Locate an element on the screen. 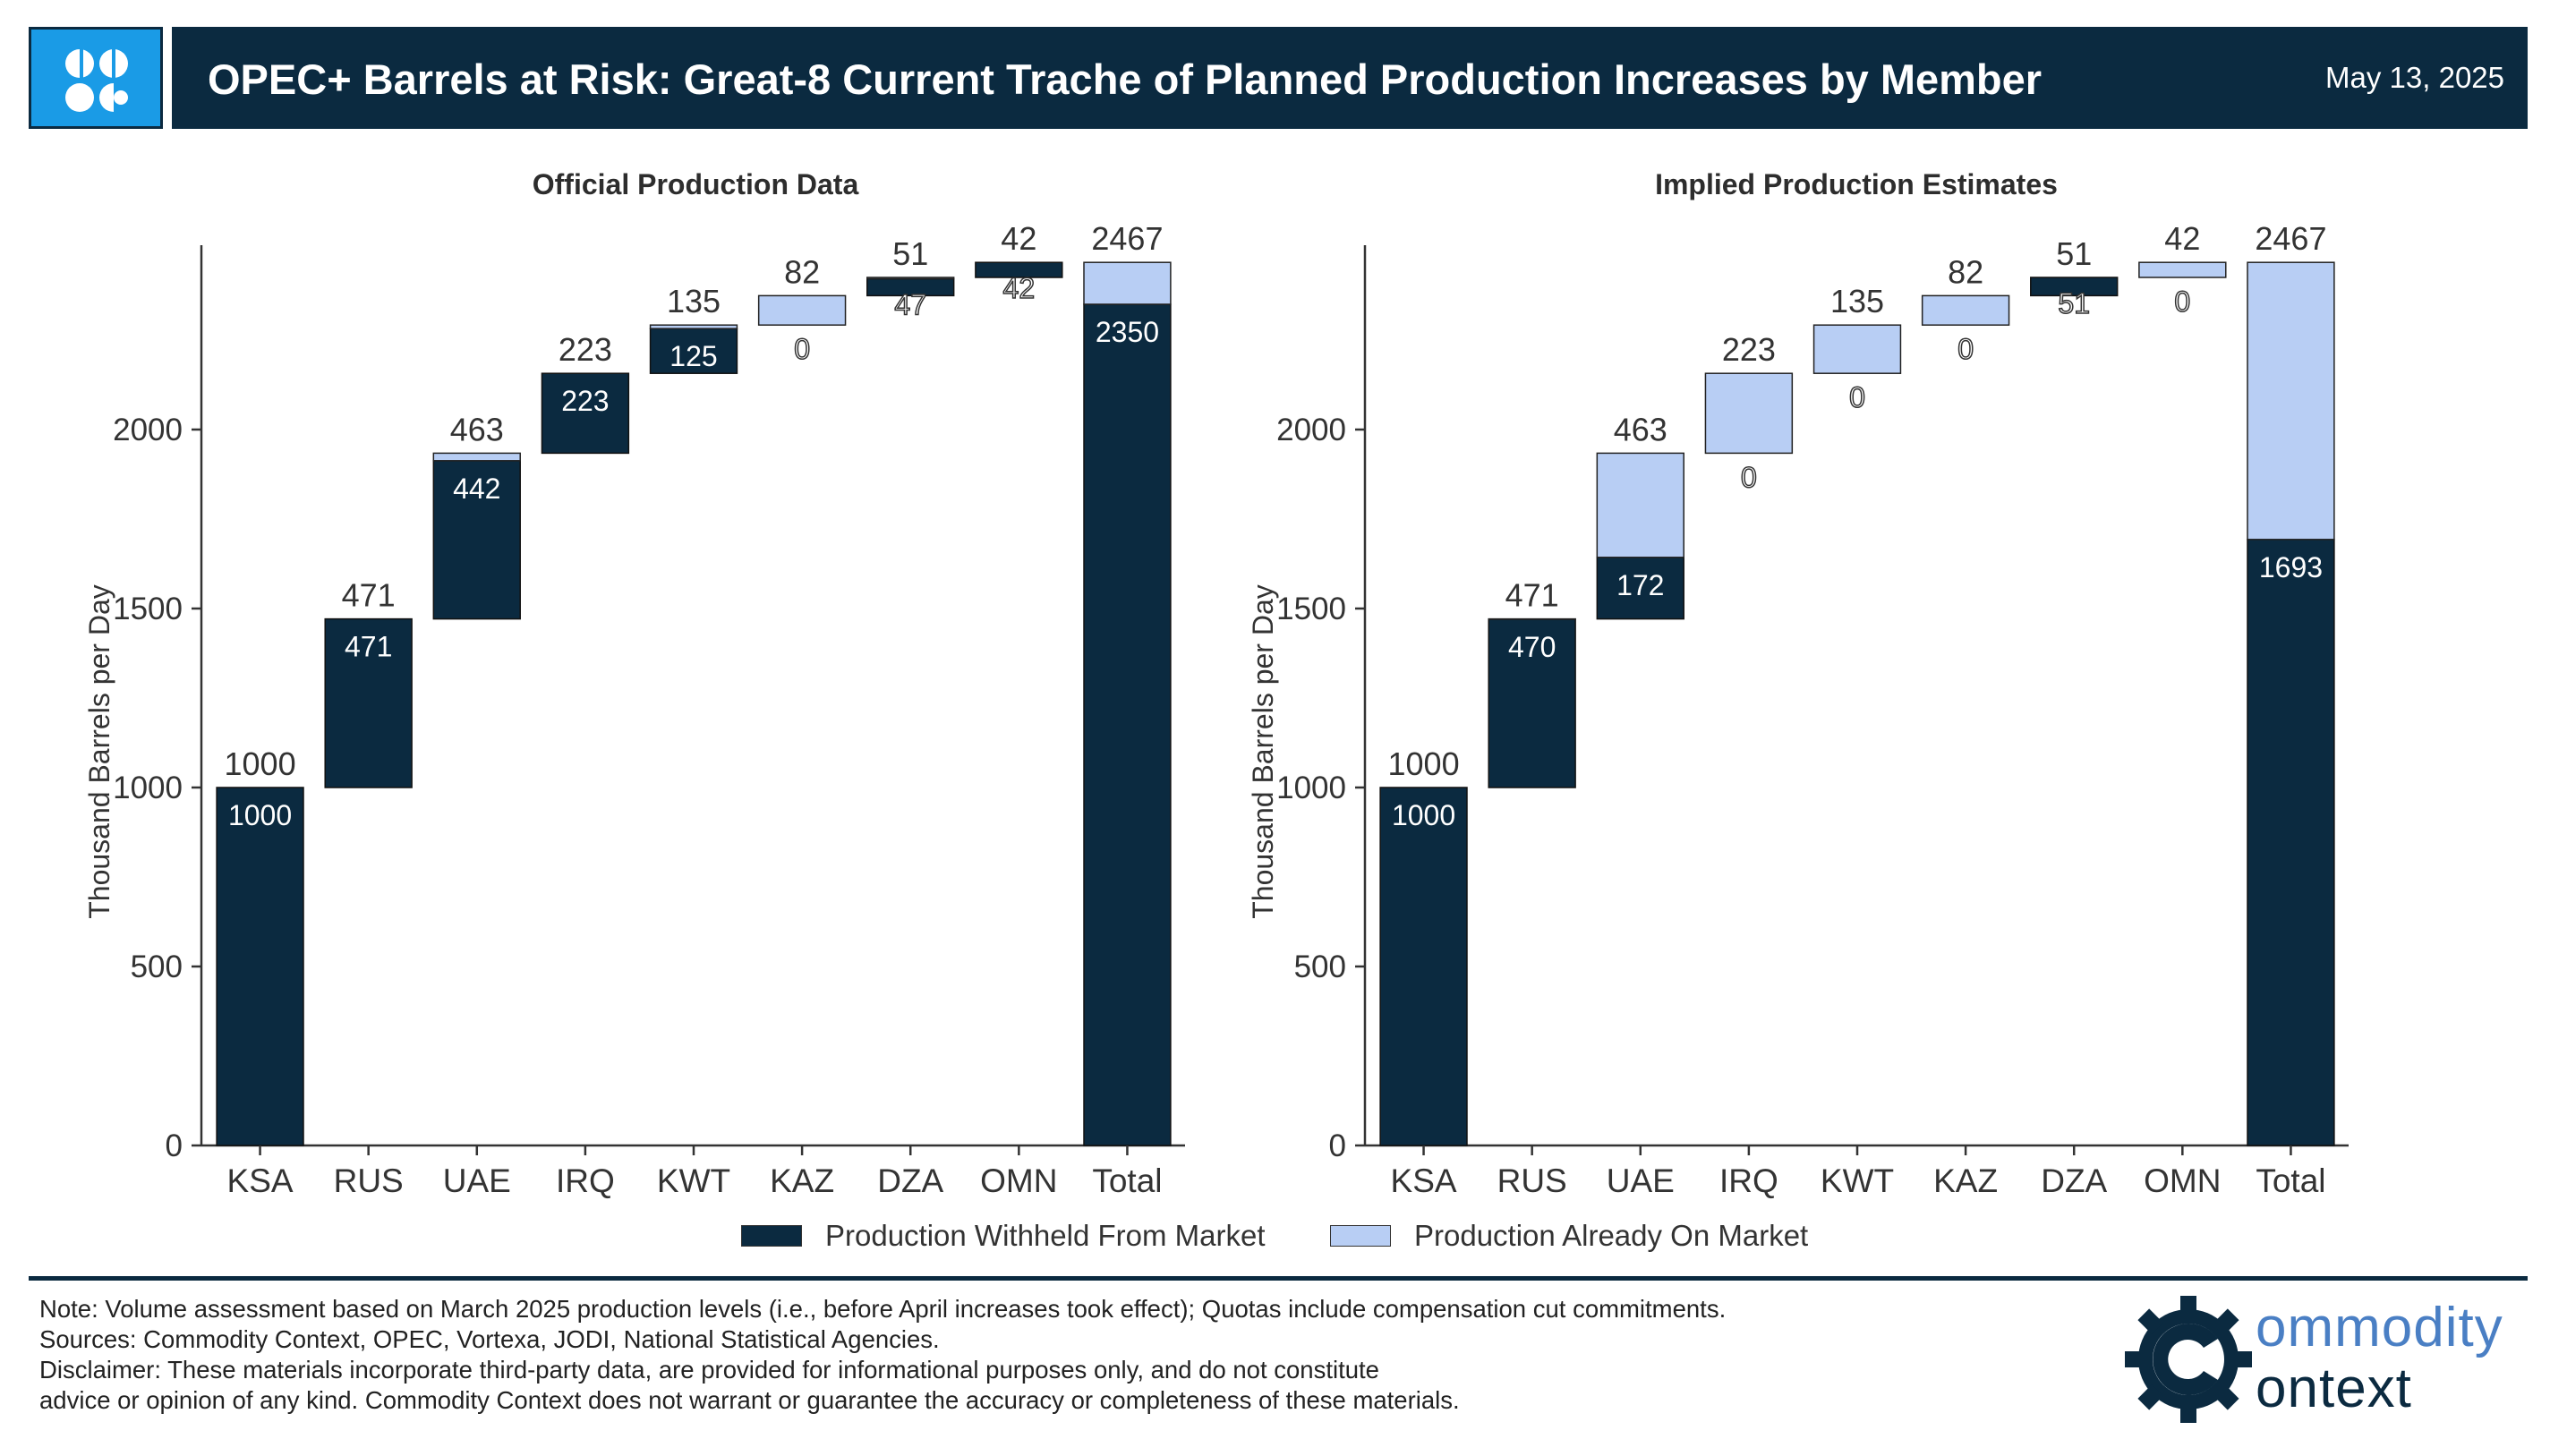  y-tick-label: 1000 is located at coordinates (148, 788).